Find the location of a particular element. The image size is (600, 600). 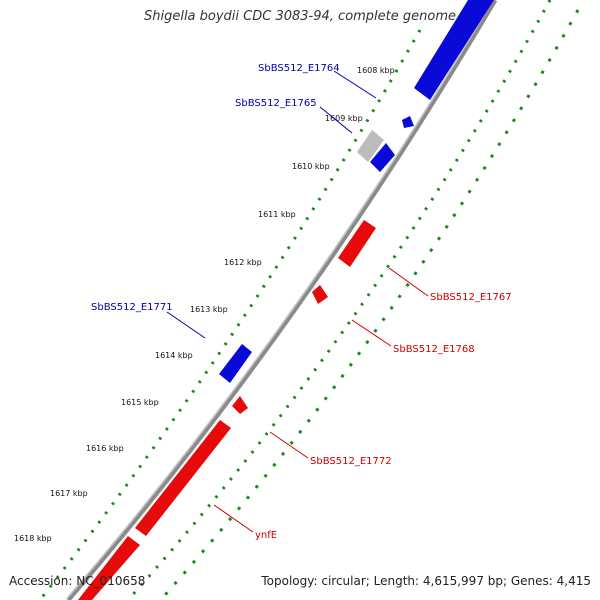

leader-e1767 is located at coordinates (408, 282).